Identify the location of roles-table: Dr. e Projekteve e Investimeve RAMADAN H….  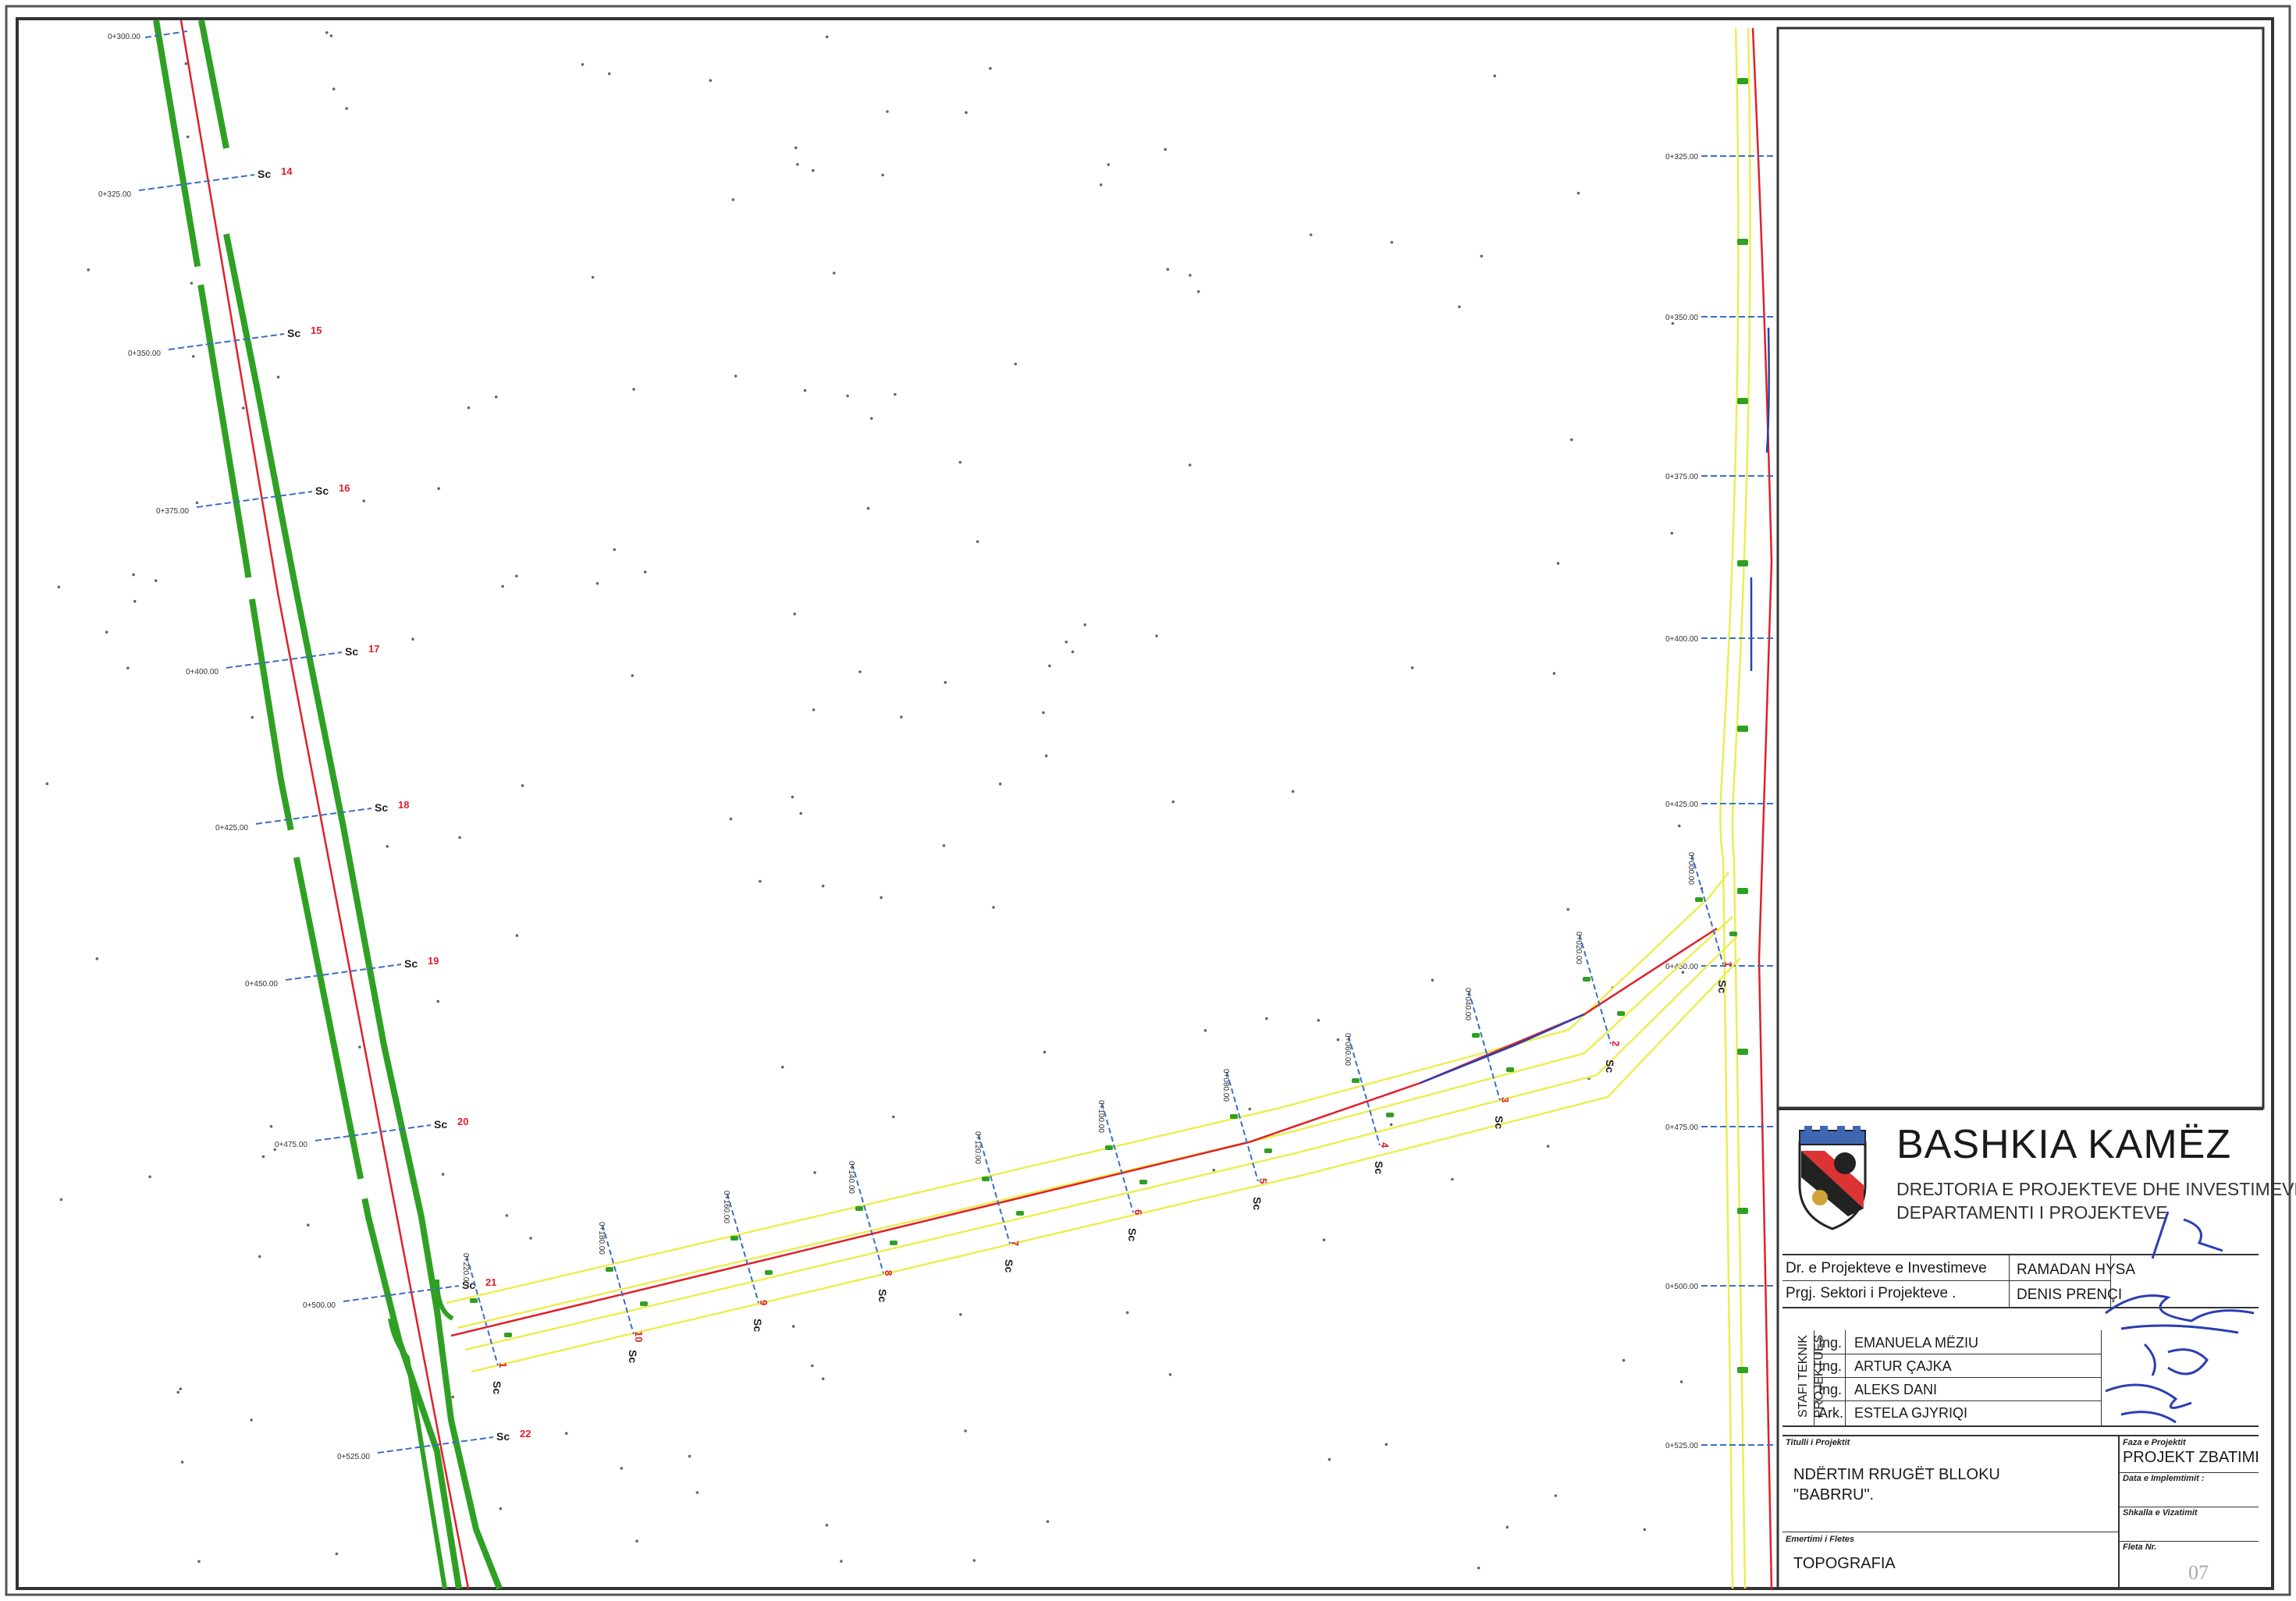
(2020, 1281).